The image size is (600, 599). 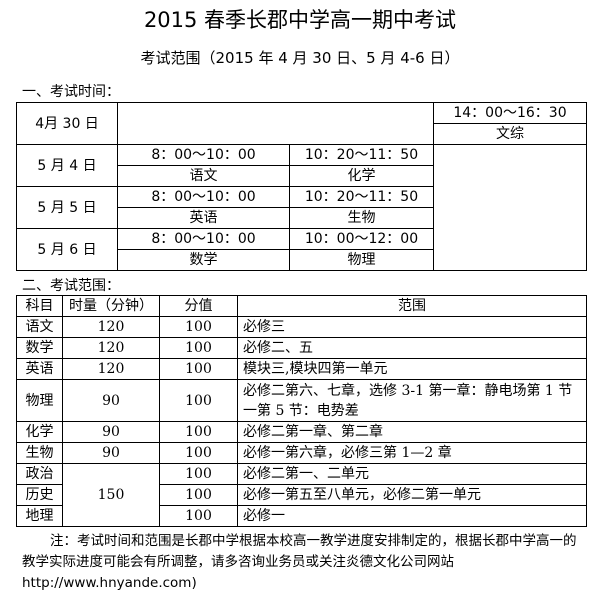 I want to click on range-cell: 模块三,模块四第一单元, so click(x=412, y=369).